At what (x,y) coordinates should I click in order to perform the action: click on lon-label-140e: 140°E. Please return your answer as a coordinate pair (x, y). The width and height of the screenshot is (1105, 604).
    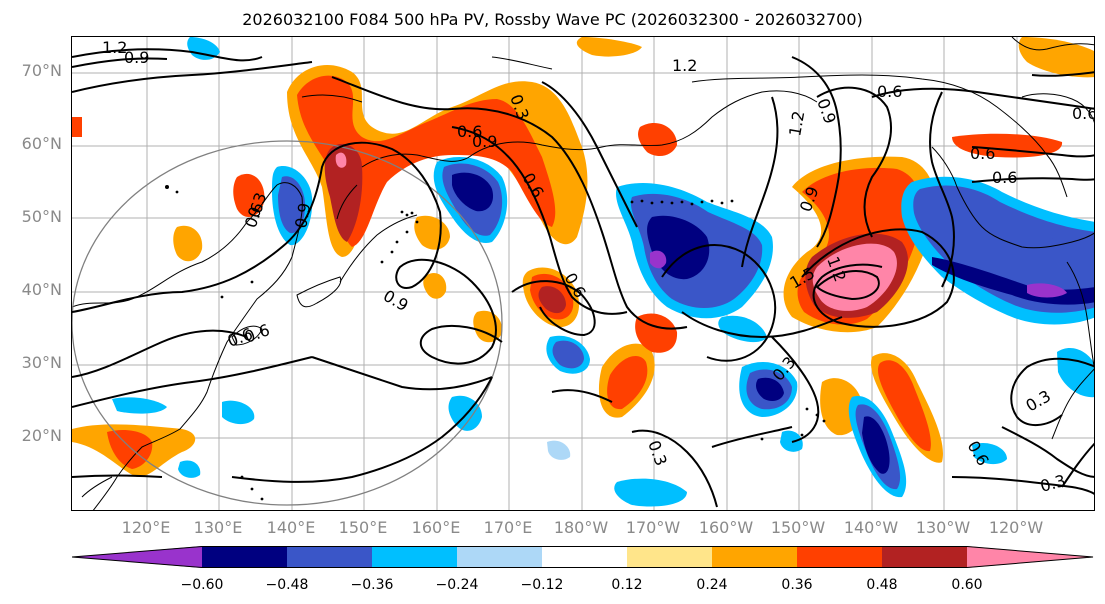
    Looking at the image, I should click on (291, 527).